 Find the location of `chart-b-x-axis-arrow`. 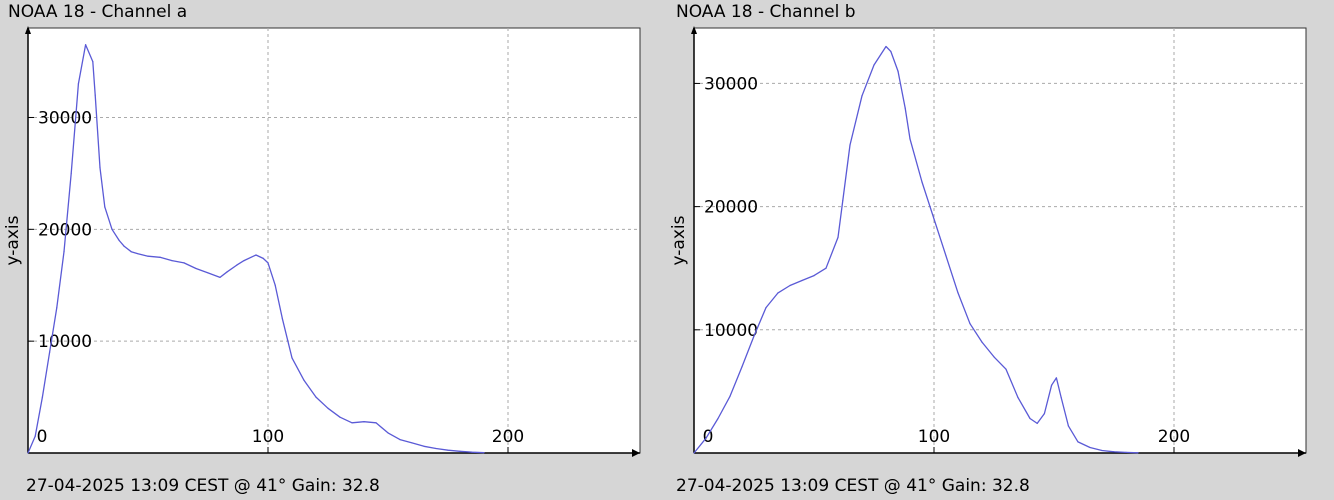

chart-b-x-axis-arrow is located at coordinates (1302, 453).